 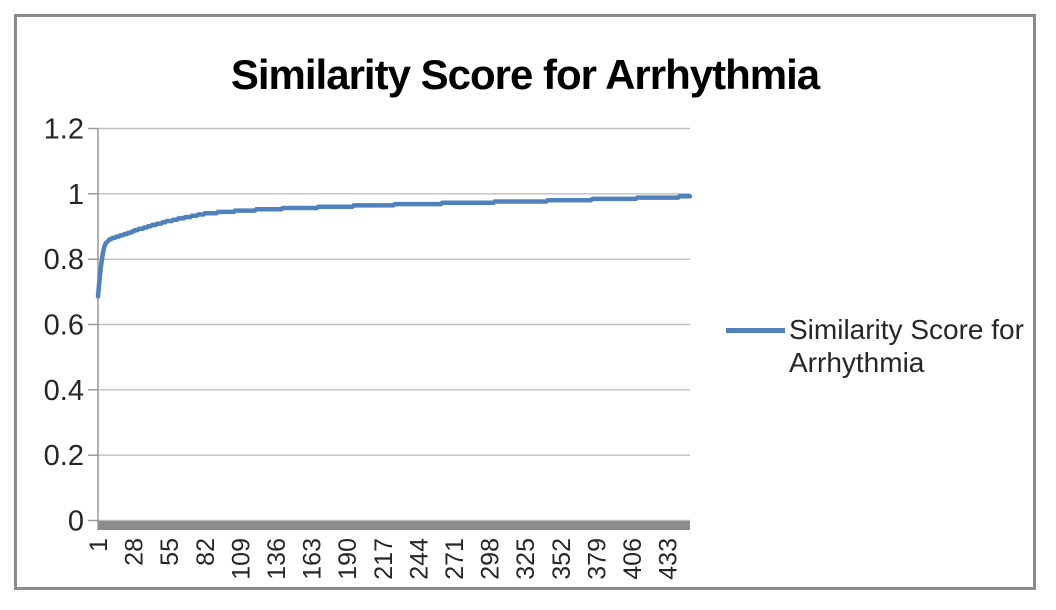 What do you see at coordinates (633, 559) in the screenshot?
I see `x-tick-label: 406` at bounding box center [633, 559].